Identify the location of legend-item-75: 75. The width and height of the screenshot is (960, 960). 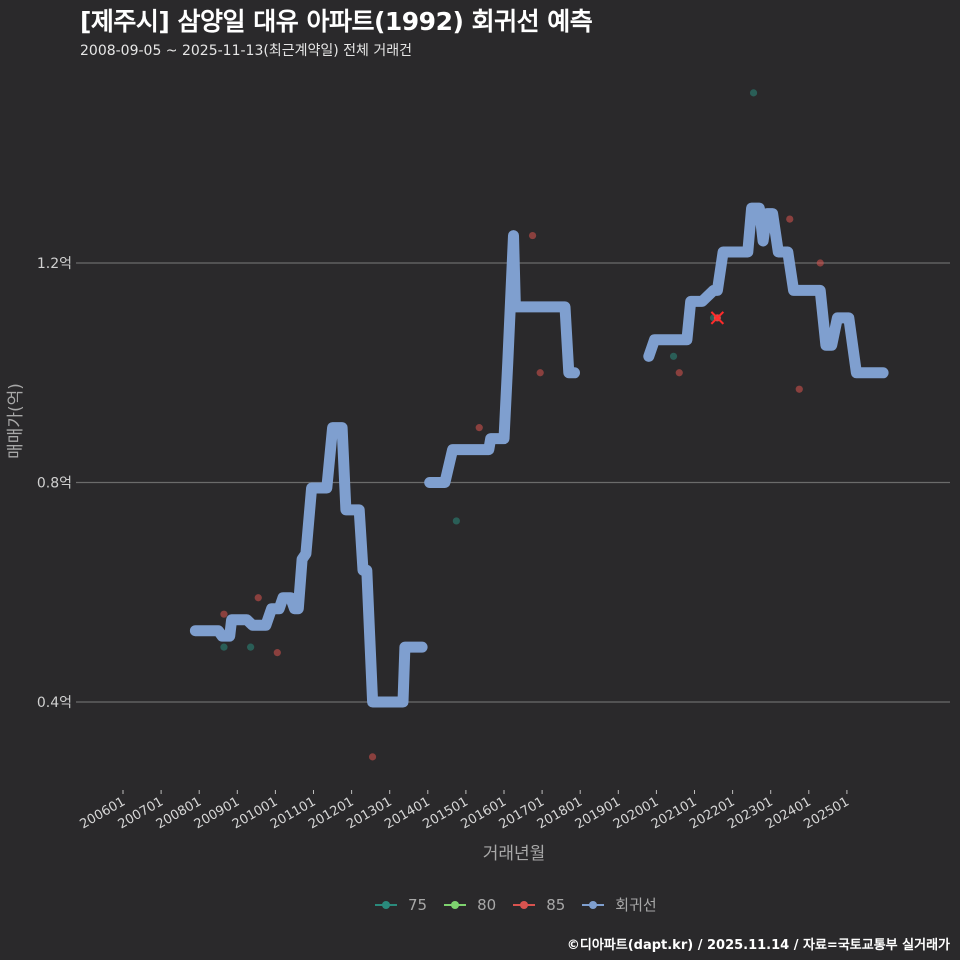
(399, 905).